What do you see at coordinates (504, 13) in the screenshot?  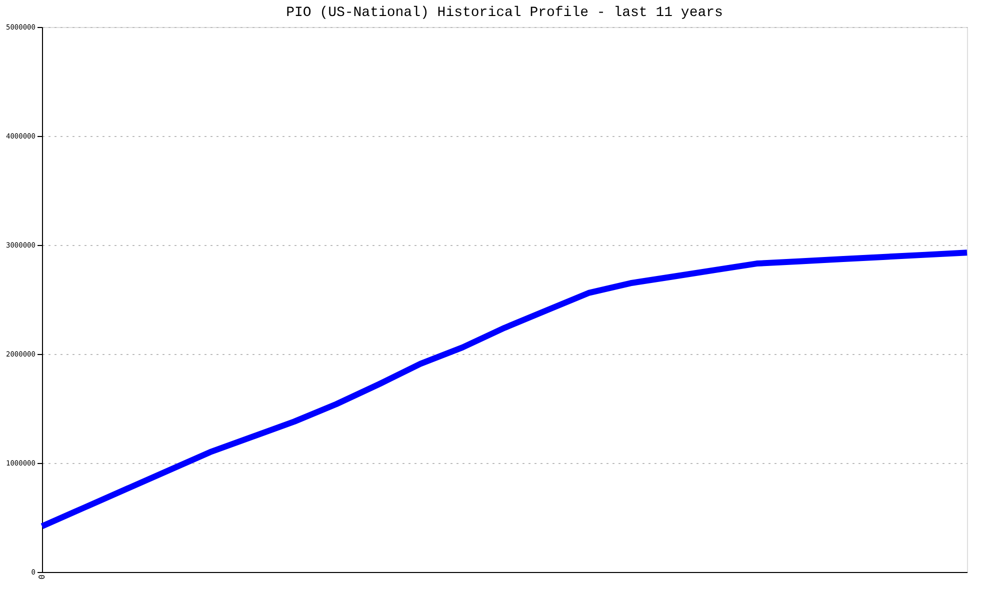 I see `chart-title: PIO (US-National) Historical Profile - last 11 years` at bounding box center [504, 13].